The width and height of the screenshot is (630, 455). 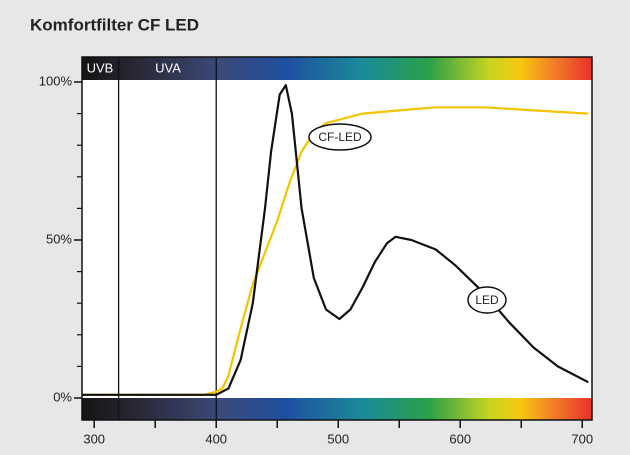 I want to click on y-tick-label: 0%, so click(x=62, y=396).